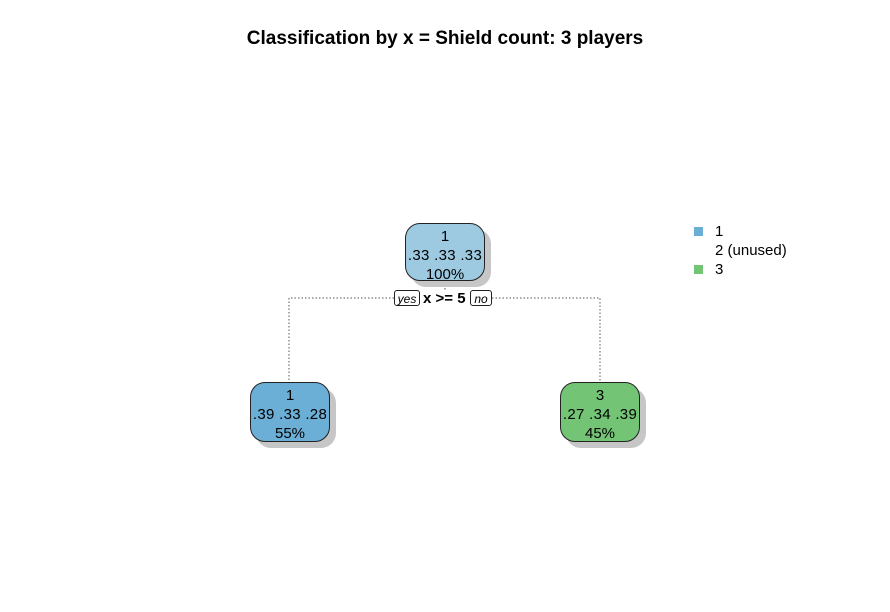 The height and width of the screenshot is (612, 890). What do you see at coordinates (740, 269) in the screenshot?
I see `legend-item-3: 3` at bounding box center [740, 269].